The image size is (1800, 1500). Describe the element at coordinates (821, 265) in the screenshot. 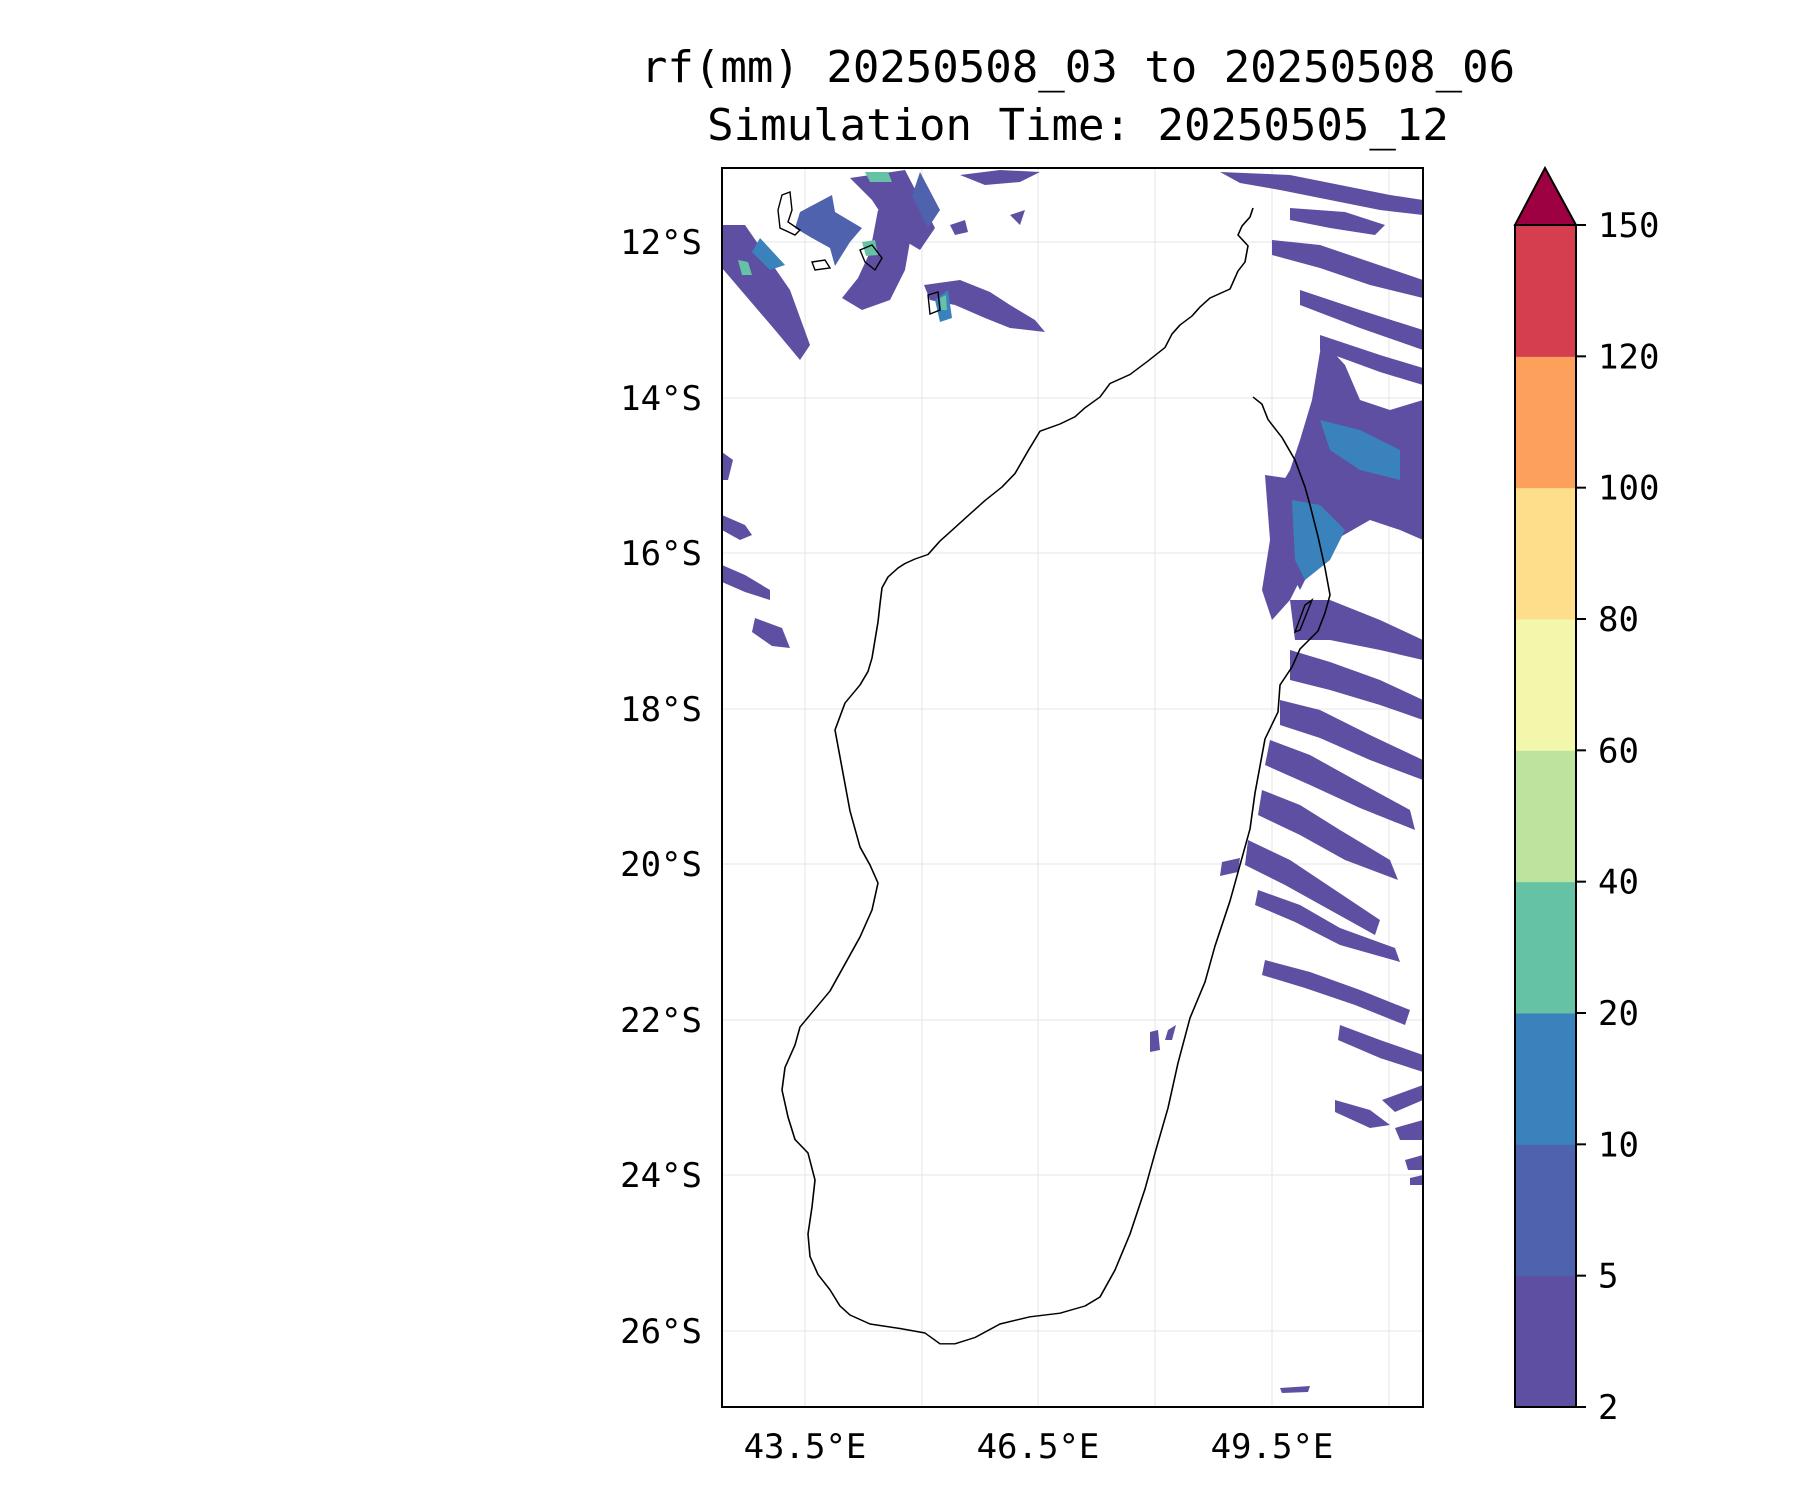

I see `island-moheli` at that location.